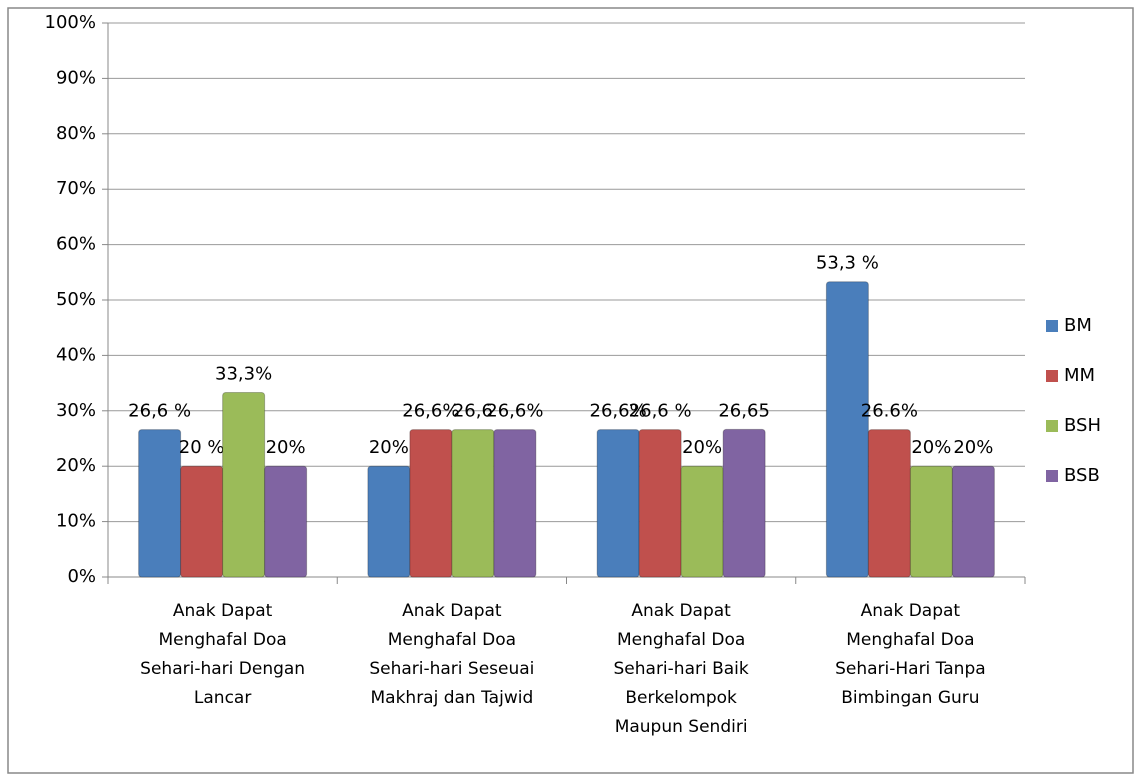 The height and width of the screenshot is (781, 1141). Describe the element at coordinates (76, 299) in the screenshot. I see `y-tick-label: 50%` at that location.